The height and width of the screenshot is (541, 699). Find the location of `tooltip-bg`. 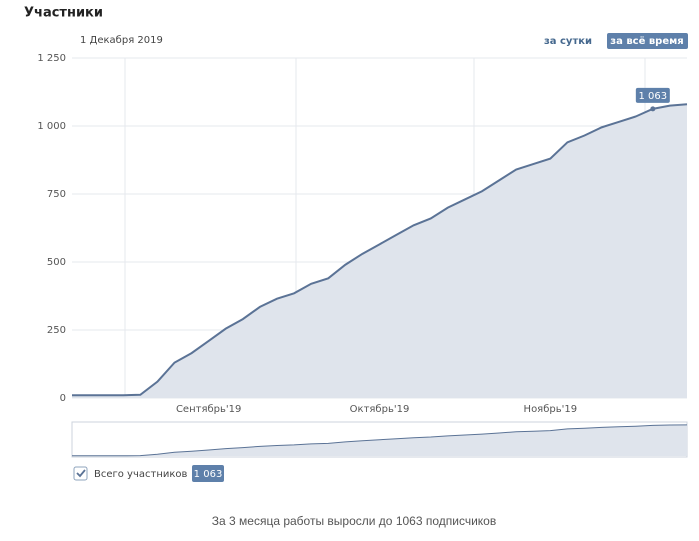

tooltip-bg is located at coordinates (652, 95).